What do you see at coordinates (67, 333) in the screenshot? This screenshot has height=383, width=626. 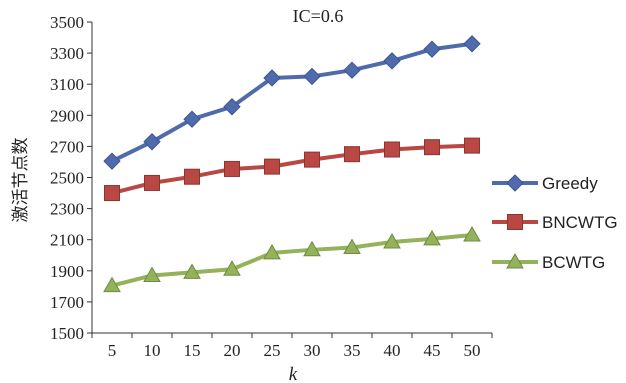 I see `y-tick-label: 1500` at bounding box center [67, 333].